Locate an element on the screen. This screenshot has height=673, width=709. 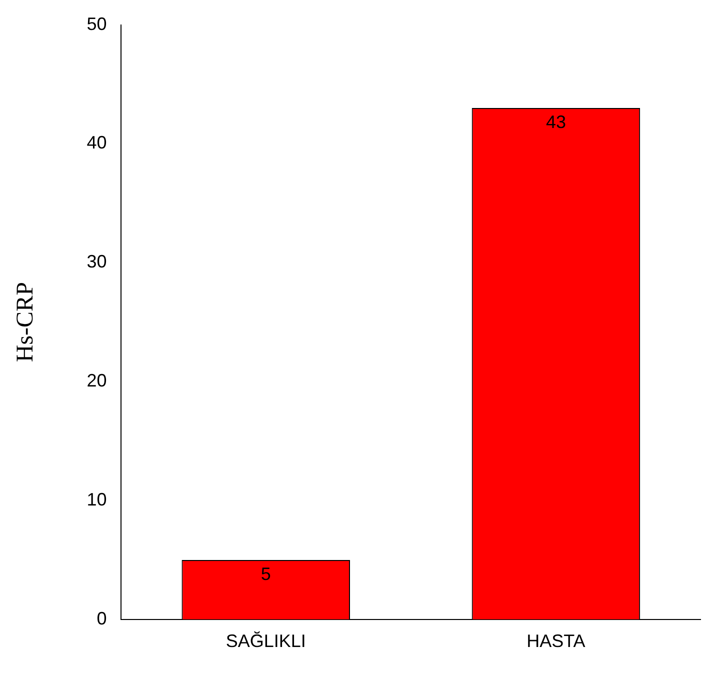
y-tick-label: 10 is located at coordinates (96, 499).